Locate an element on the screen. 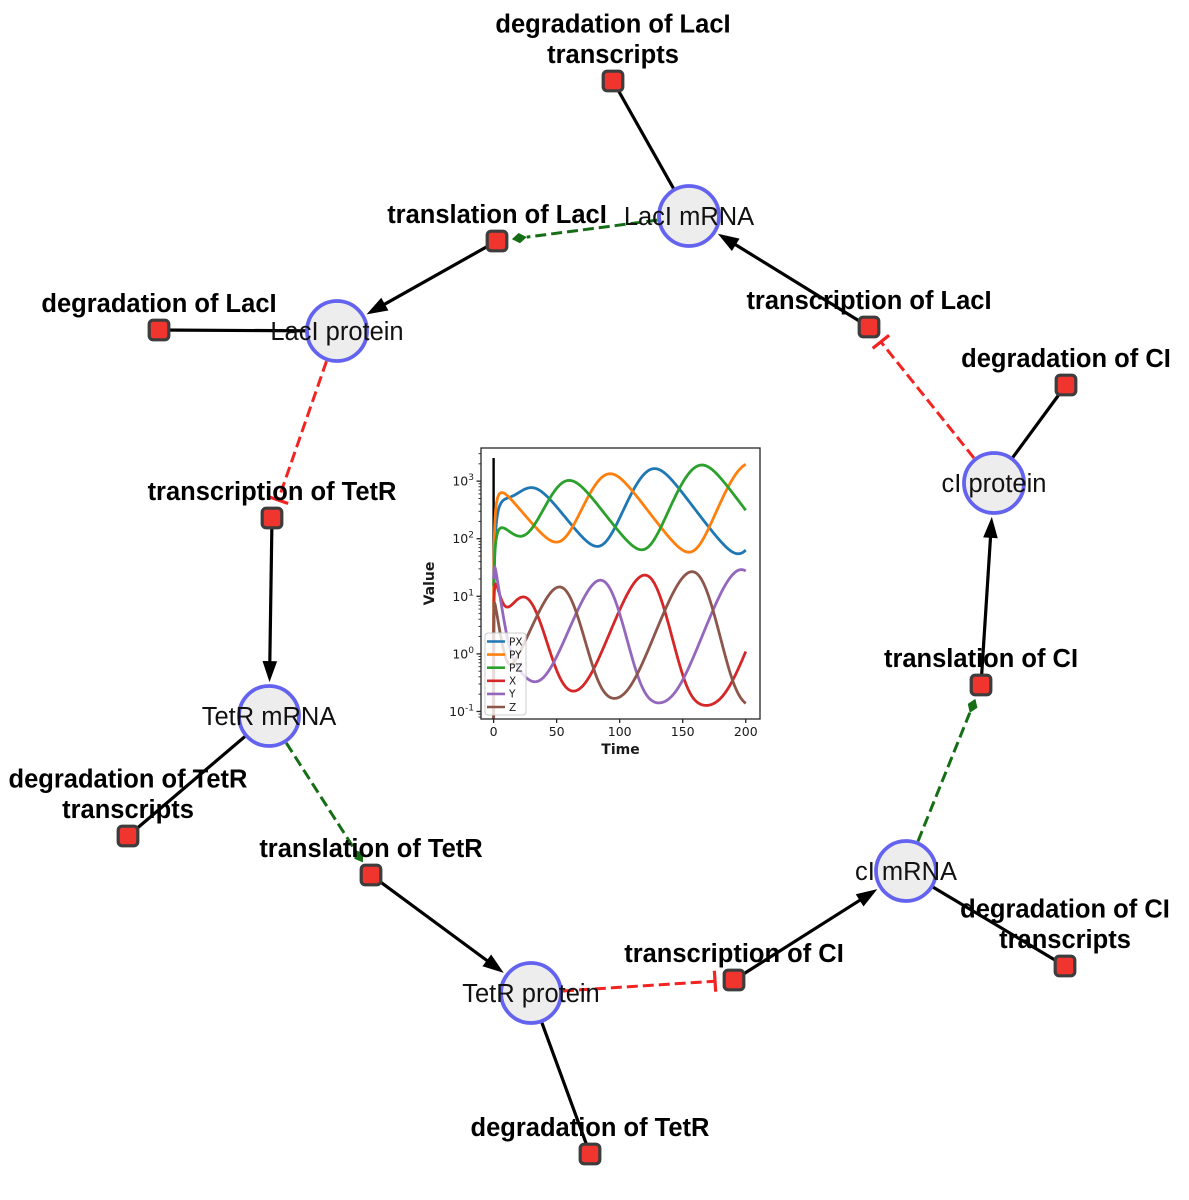 The height and width of the screenshot is (1200, 1189). y-axis-title: Value is located at coordinates (430, 584).